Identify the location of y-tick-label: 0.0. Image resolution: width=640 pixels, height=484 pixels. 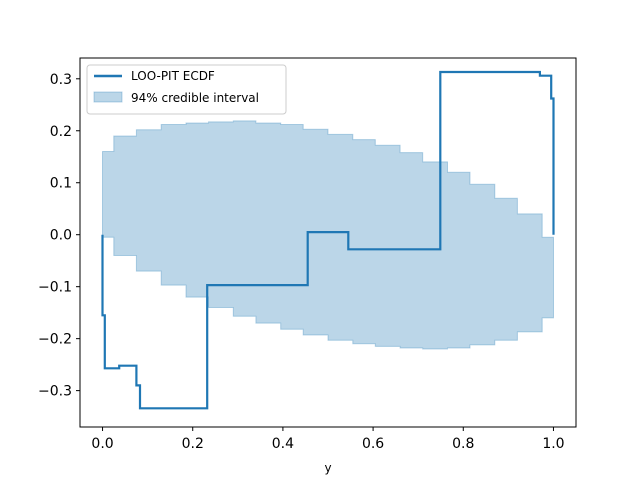
(61, 236).